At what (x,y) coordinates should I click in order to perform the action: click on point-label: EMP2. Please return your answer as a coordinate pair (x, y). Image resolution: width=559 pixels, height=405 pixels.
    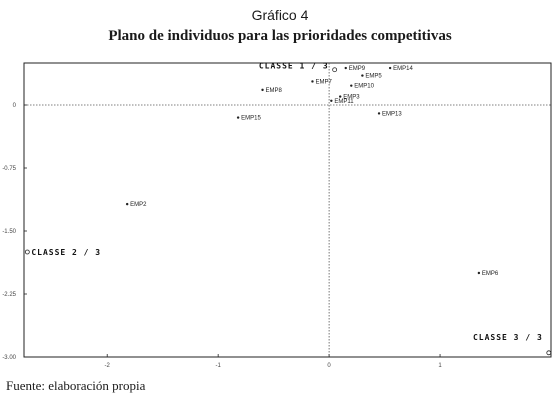
    Looking at the image, I should click on (138, 205).